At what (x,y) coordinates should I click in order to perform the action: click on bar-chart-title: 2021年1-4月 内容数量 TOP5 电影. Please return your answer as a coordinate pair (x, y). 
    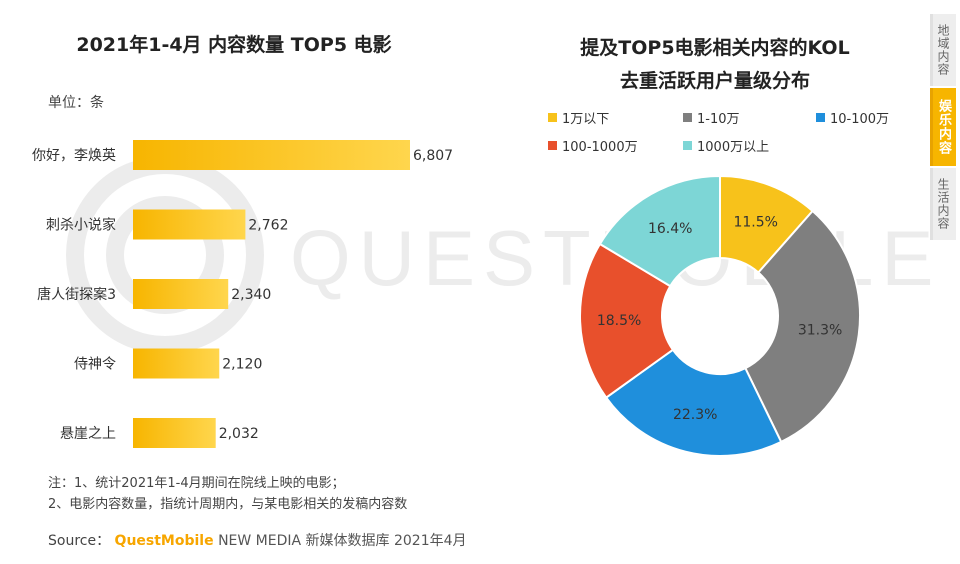
    Looking at the image, I should click on (234, 45).